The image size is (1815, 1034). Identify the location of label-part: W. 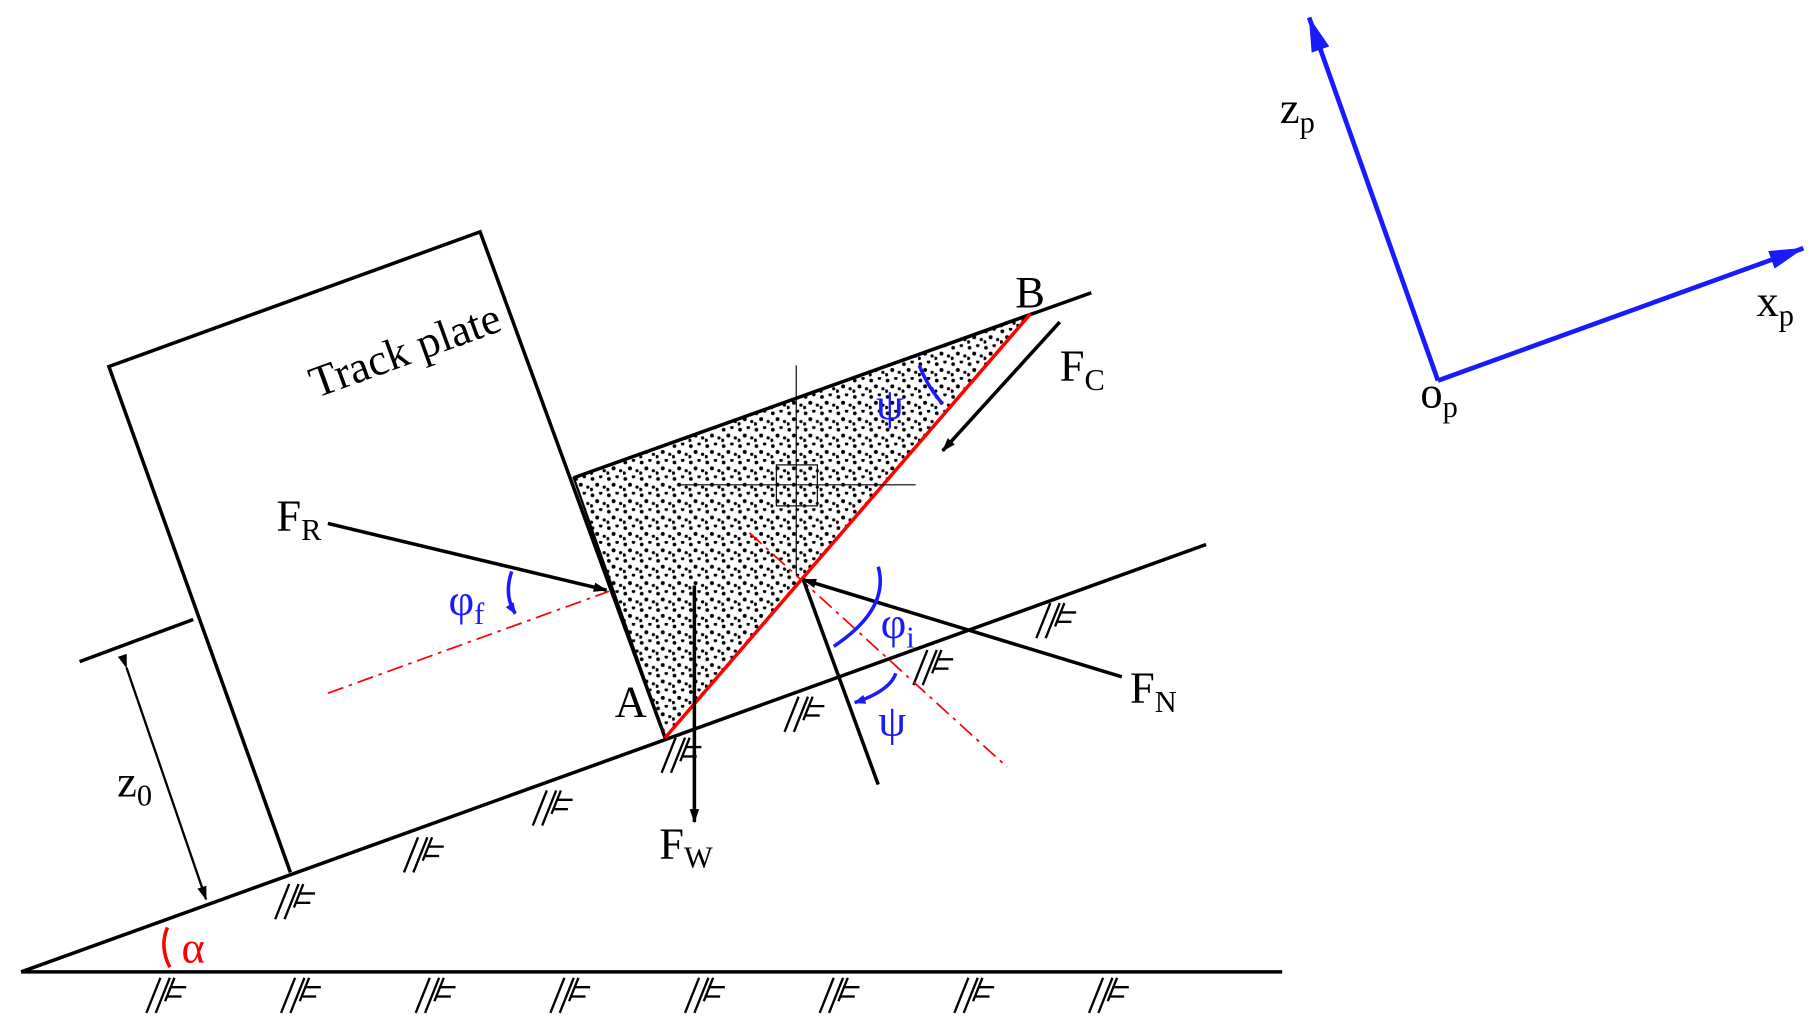
(698, 858).